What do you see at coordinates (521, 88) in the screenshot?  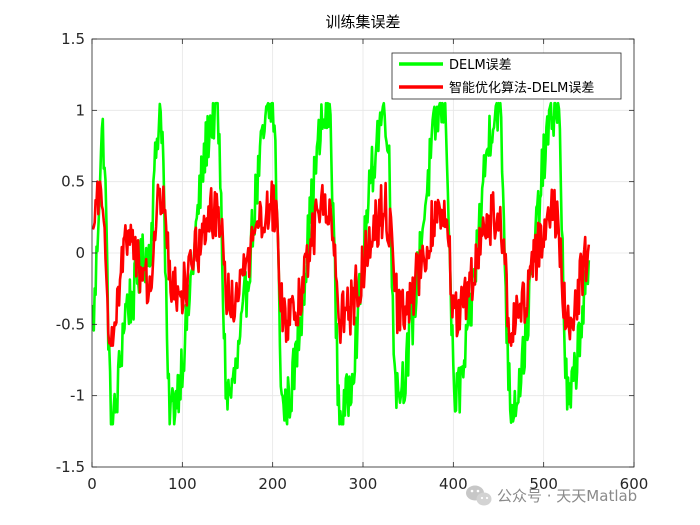 I see `legend-label-optimized-delm: 智能优化算法-DELM误差` at bounding box center [521, 88].